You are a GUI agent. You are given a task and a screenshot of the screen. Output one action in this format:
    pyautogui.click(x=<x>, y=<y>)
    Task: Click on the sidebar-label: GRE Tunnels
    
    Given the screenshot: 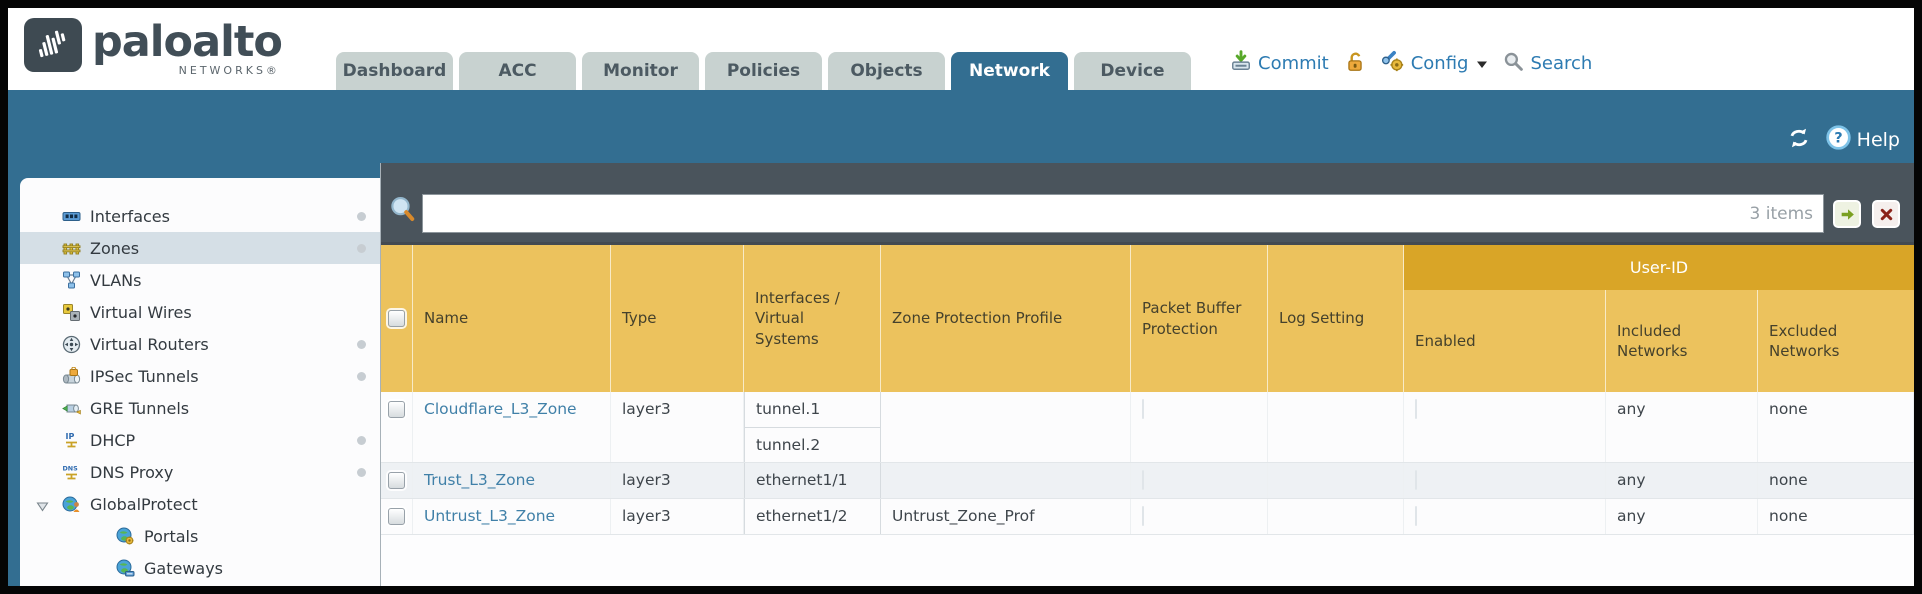 What is the action you would take?
    pyautogui.click(x=140, y=408)
    